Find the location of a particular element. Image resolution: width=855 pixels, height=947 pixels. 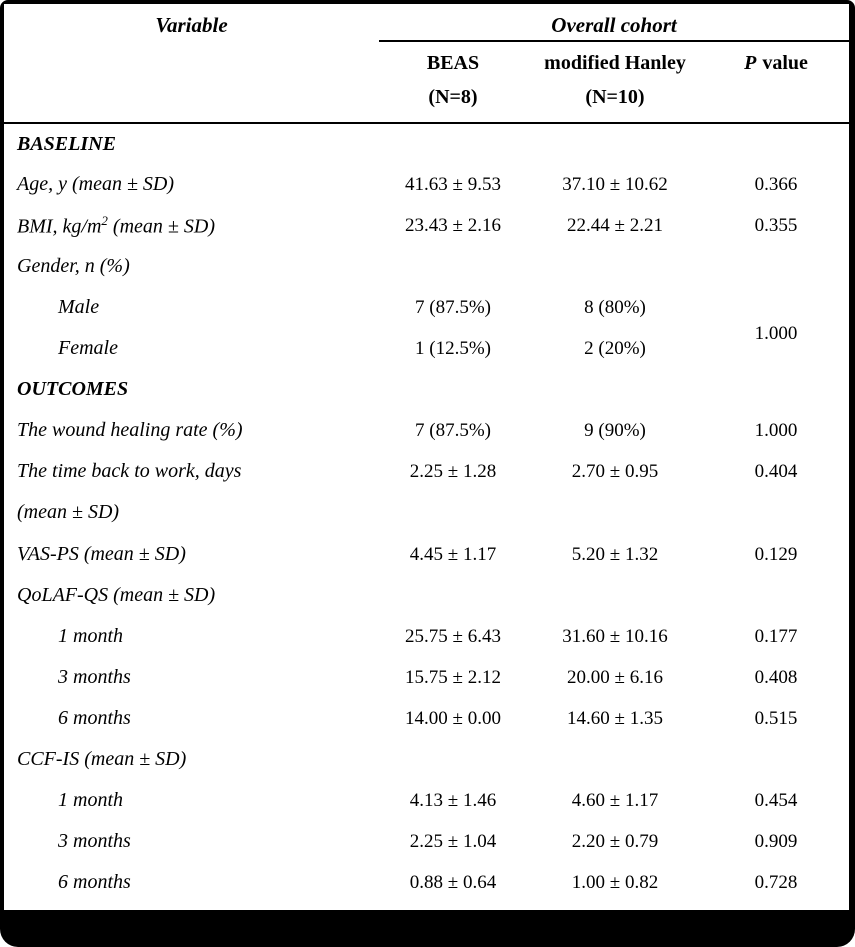

bmi-label-pre: BMI, kg/m is located at coordinates (59, 226).